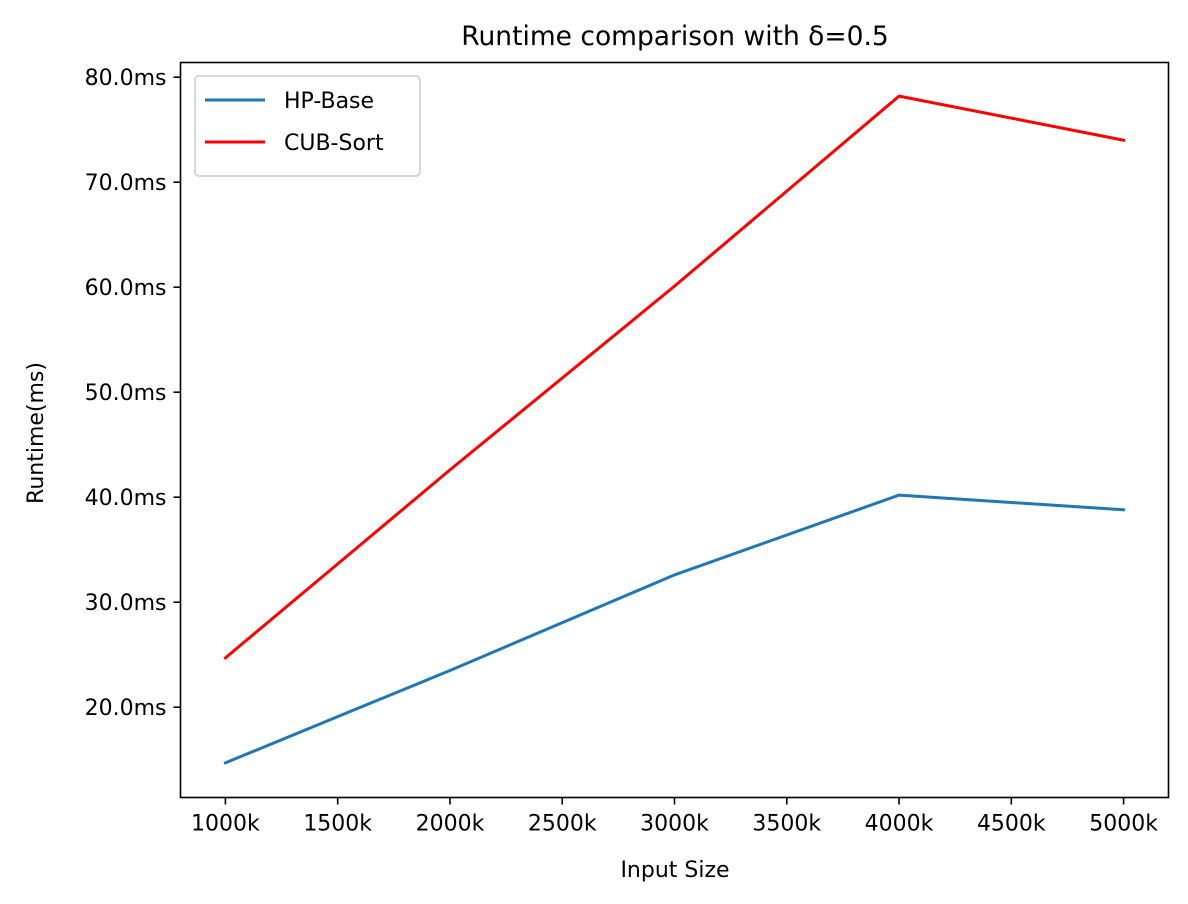  What do you see at coordinates (36, 433) in the screenshot?
I see `y-axis-title: Runtime(ms)` at bounding box center [36, 433].